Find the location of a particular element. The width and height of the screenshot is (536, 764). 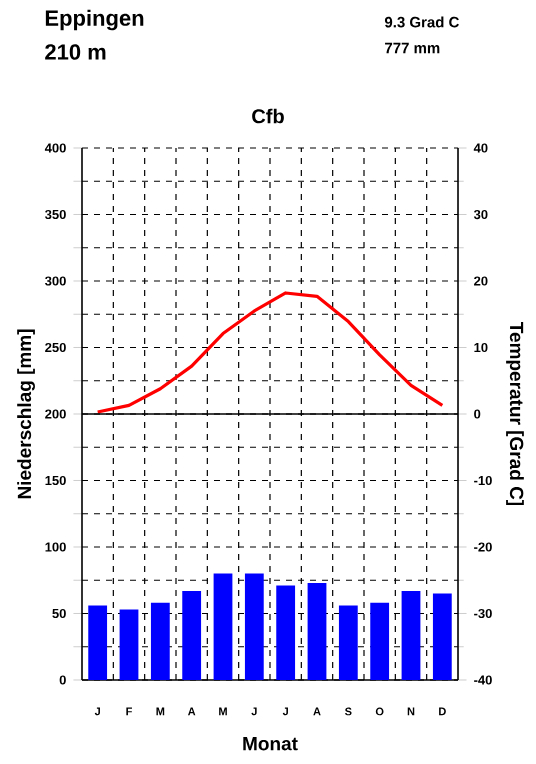

text: 210 m is located at coordinates (75, 52).